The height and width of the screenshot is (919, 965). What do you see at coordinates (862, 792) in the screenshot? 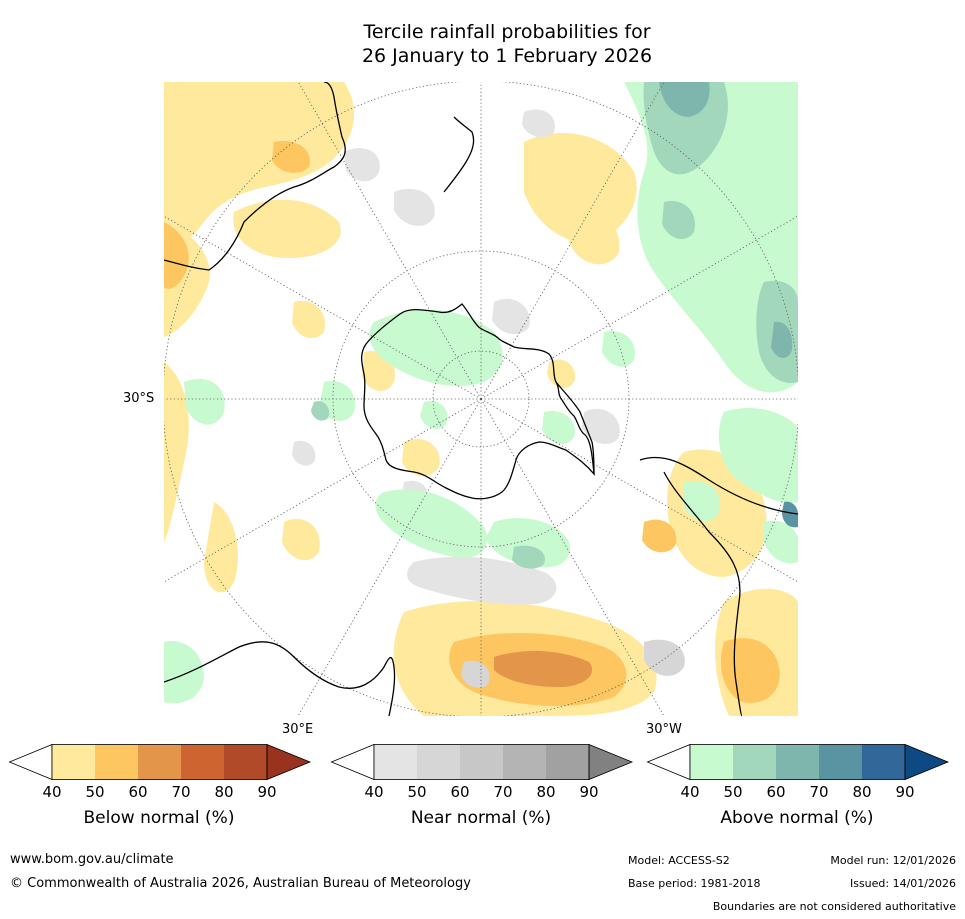
I see `cbar3-tick: 80` at bounding box center [862, 792].